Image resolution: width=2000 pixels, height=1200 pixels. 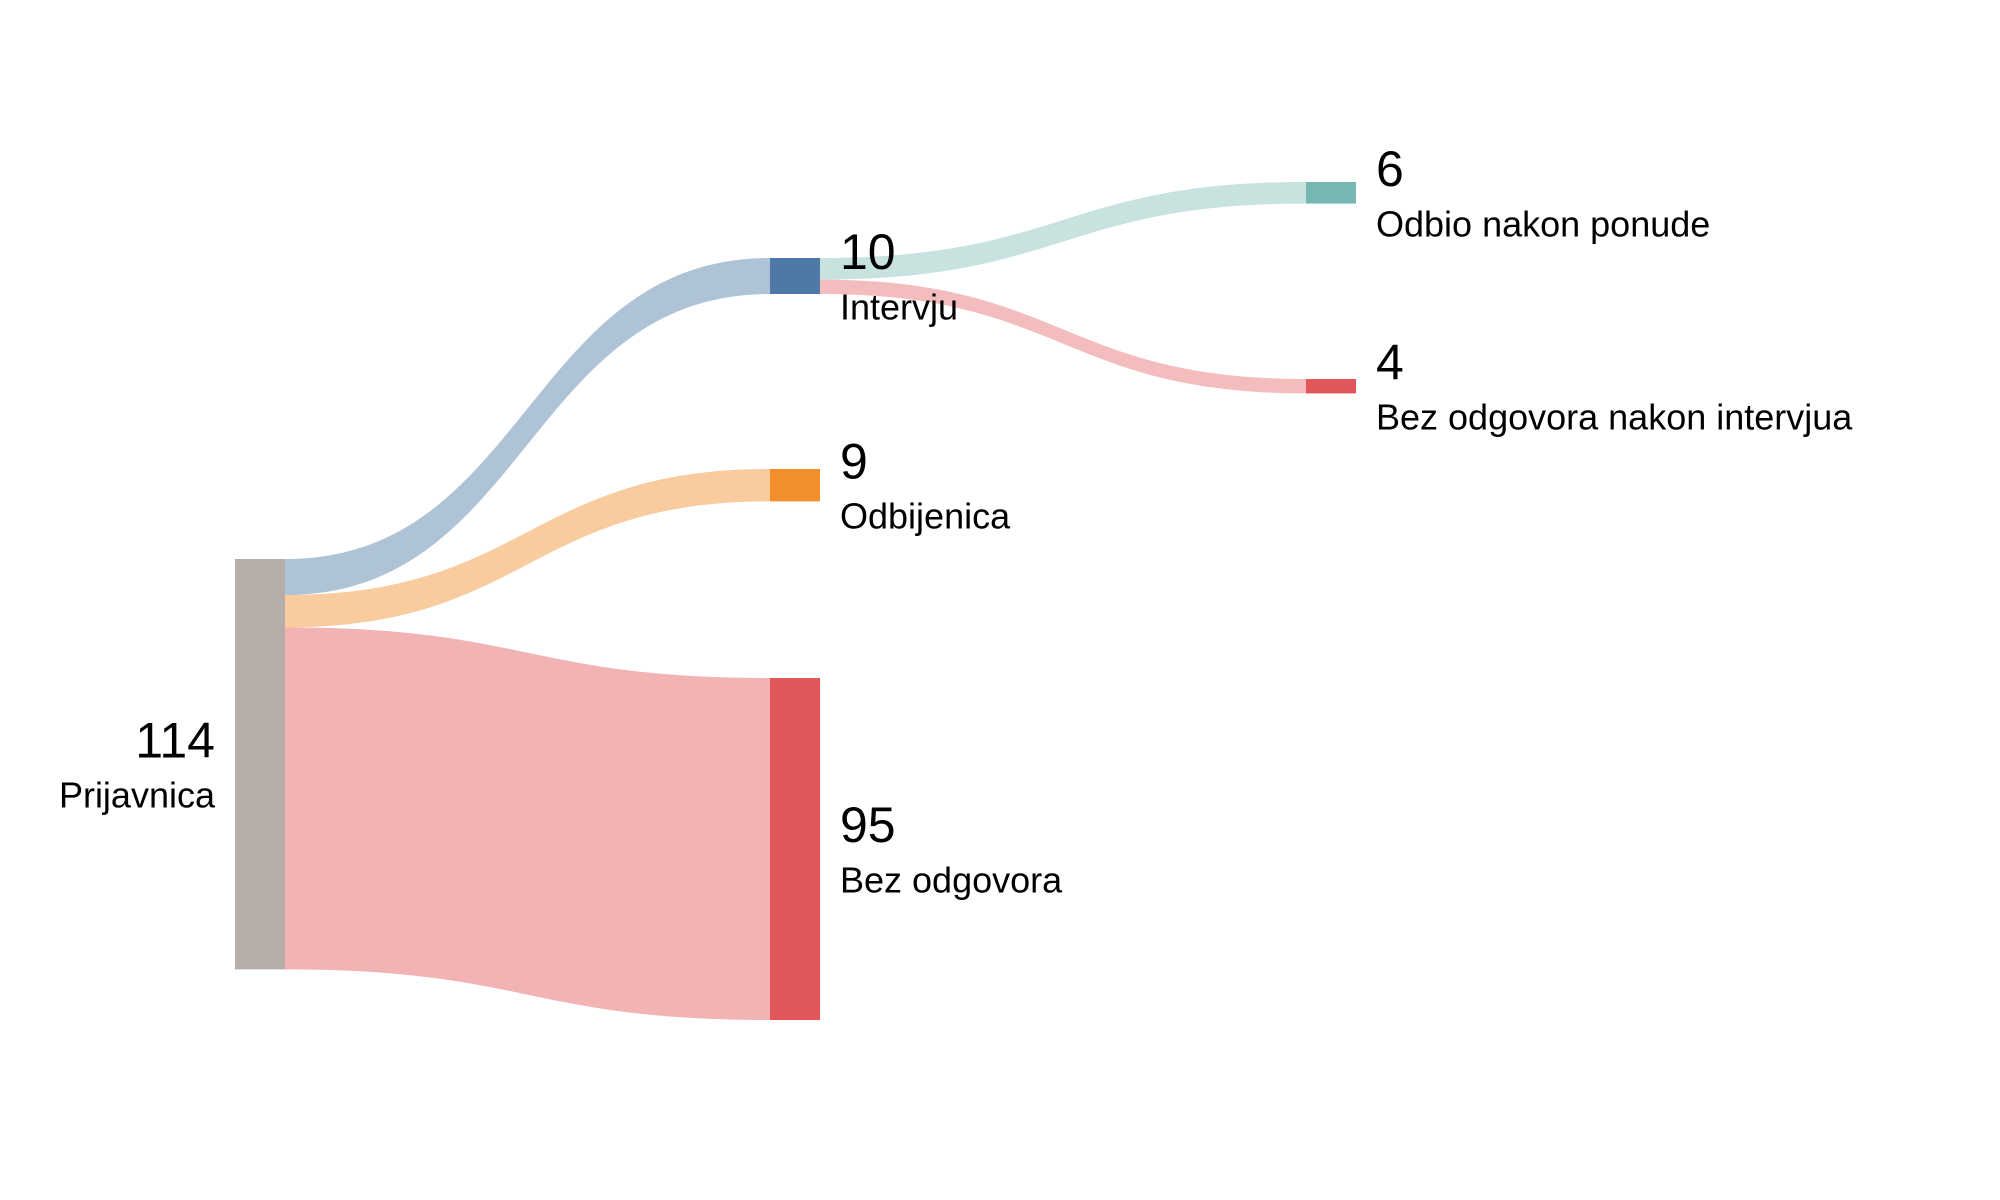 What do you see at coordinates (1390, 362) in the screenshot?
I see `node-value: 4` at bounding box center [1390, 362].